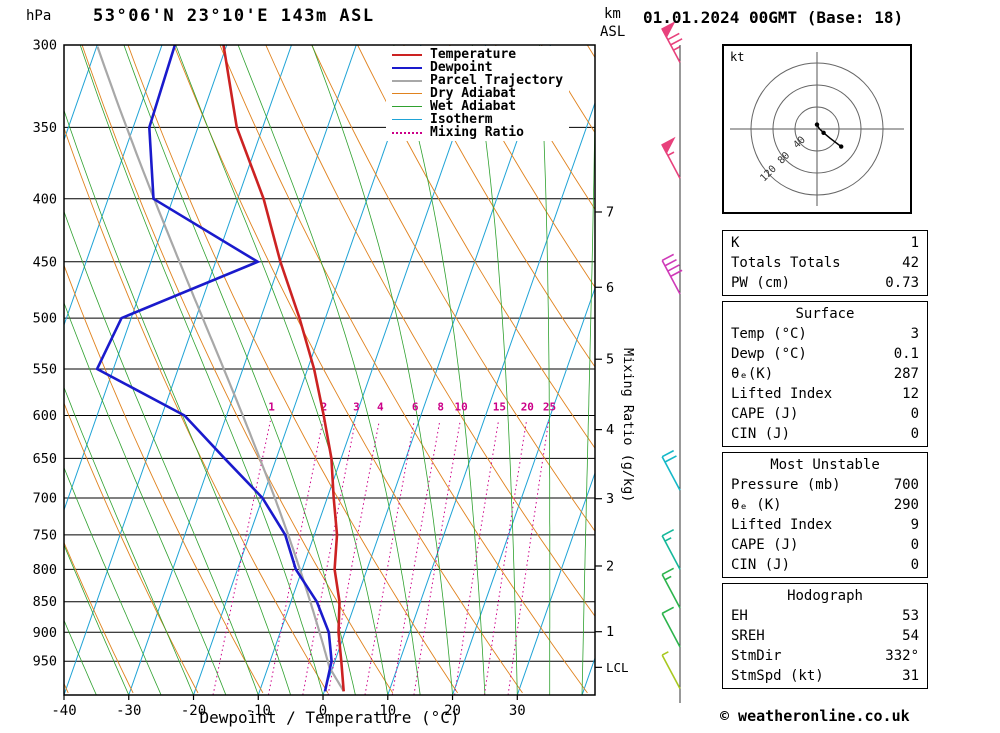  Describe the element at coordinates (761, 283) in the screenshot. I see `stat-label: PW (cm)` at that location.